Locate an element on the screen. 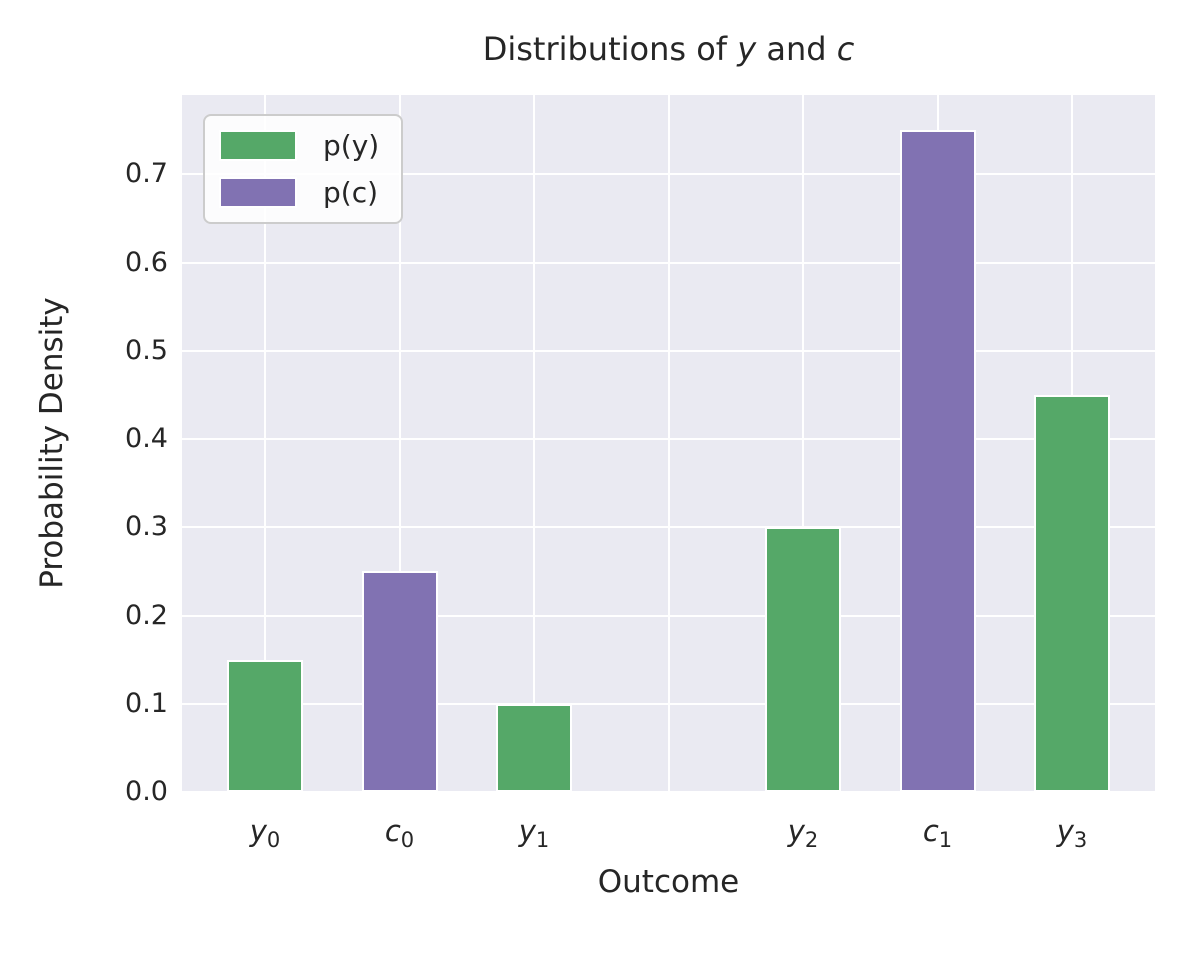  legend-item-p(c): p(c) is located at coordinates (299, 192).